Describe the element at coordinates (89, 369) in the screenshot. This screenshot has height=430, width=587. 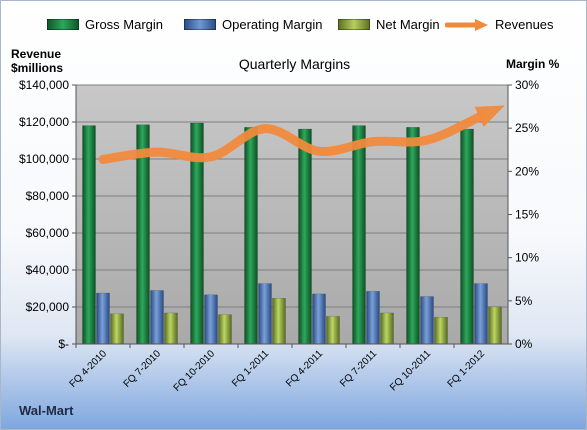
I see `x-axis-tick-label: FQ 4-2010` at that location.